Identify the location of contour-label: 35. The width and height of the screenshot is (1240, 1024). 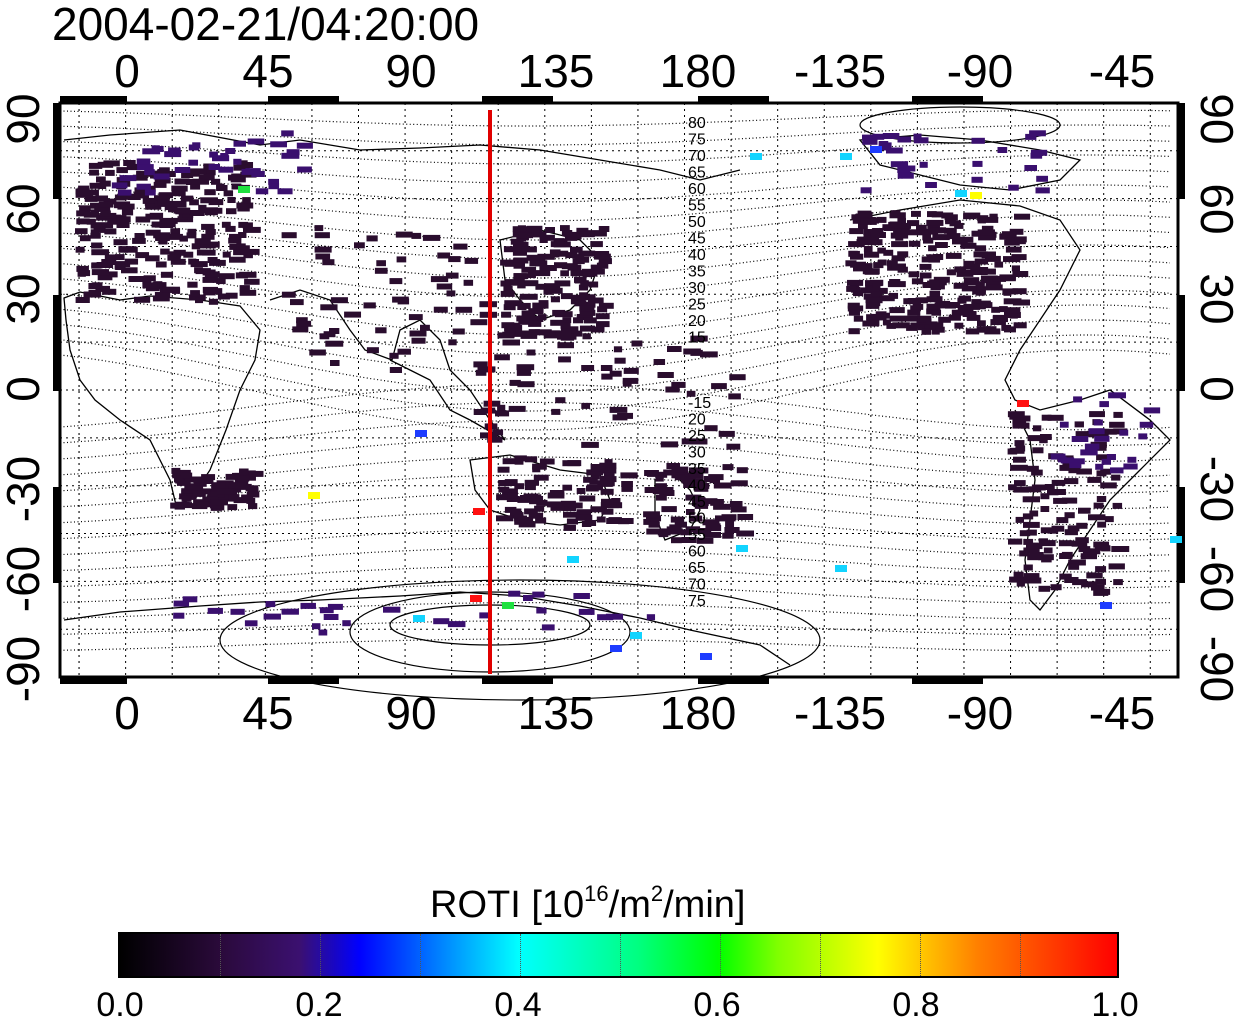
(697, 469).